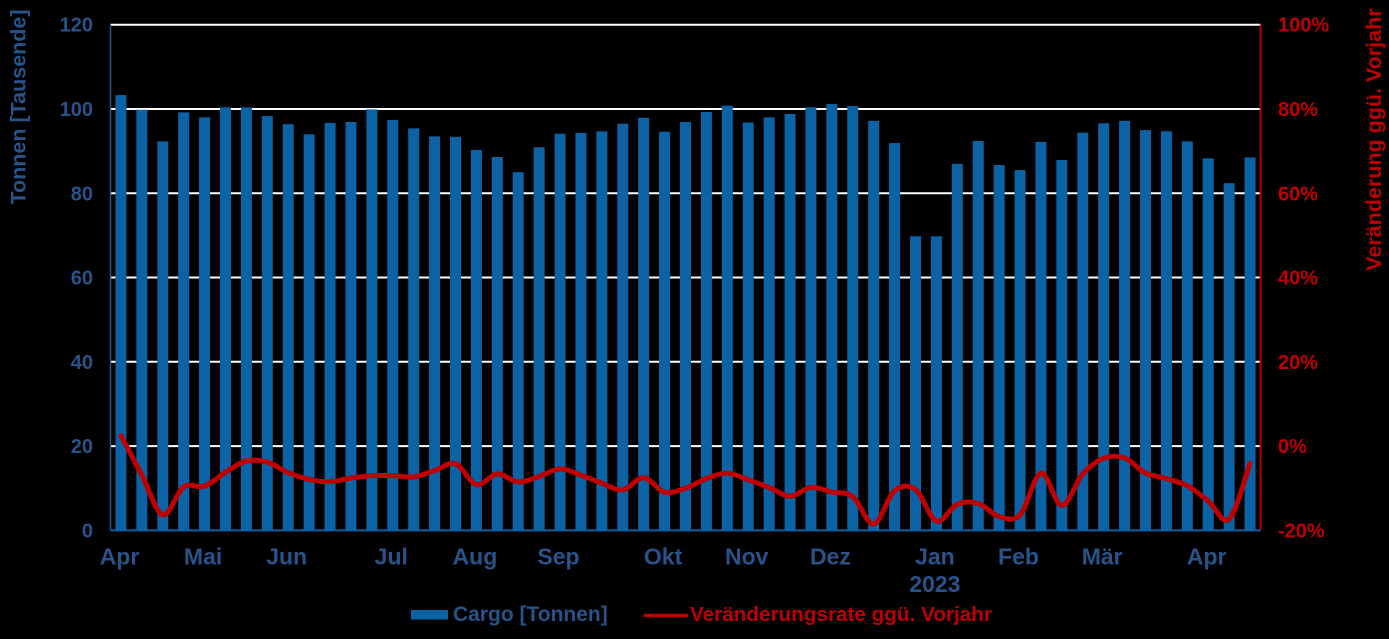 The image size is (1389, 639). I want to click on svg-text: 60, so click(82, 279).